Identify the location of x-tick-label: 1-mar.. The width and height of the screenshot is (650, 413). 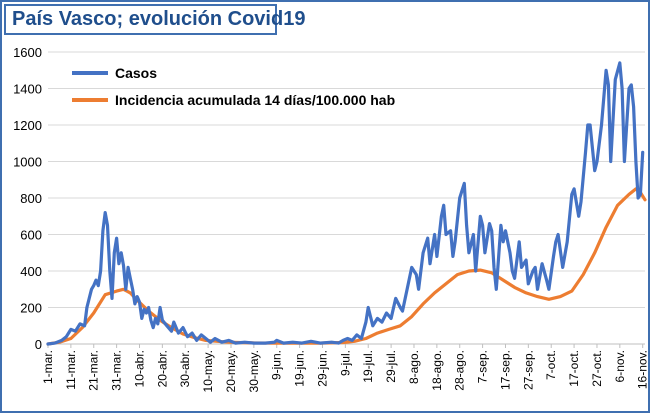
(48, 367).